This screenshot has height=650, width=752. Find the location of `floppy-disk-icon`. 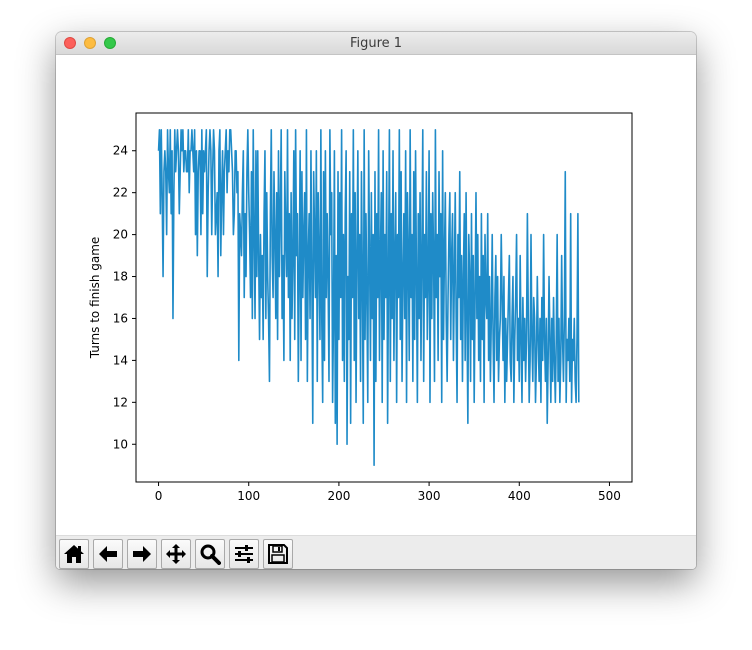

floppy-disk-icon is located at coordinates (278, 554).